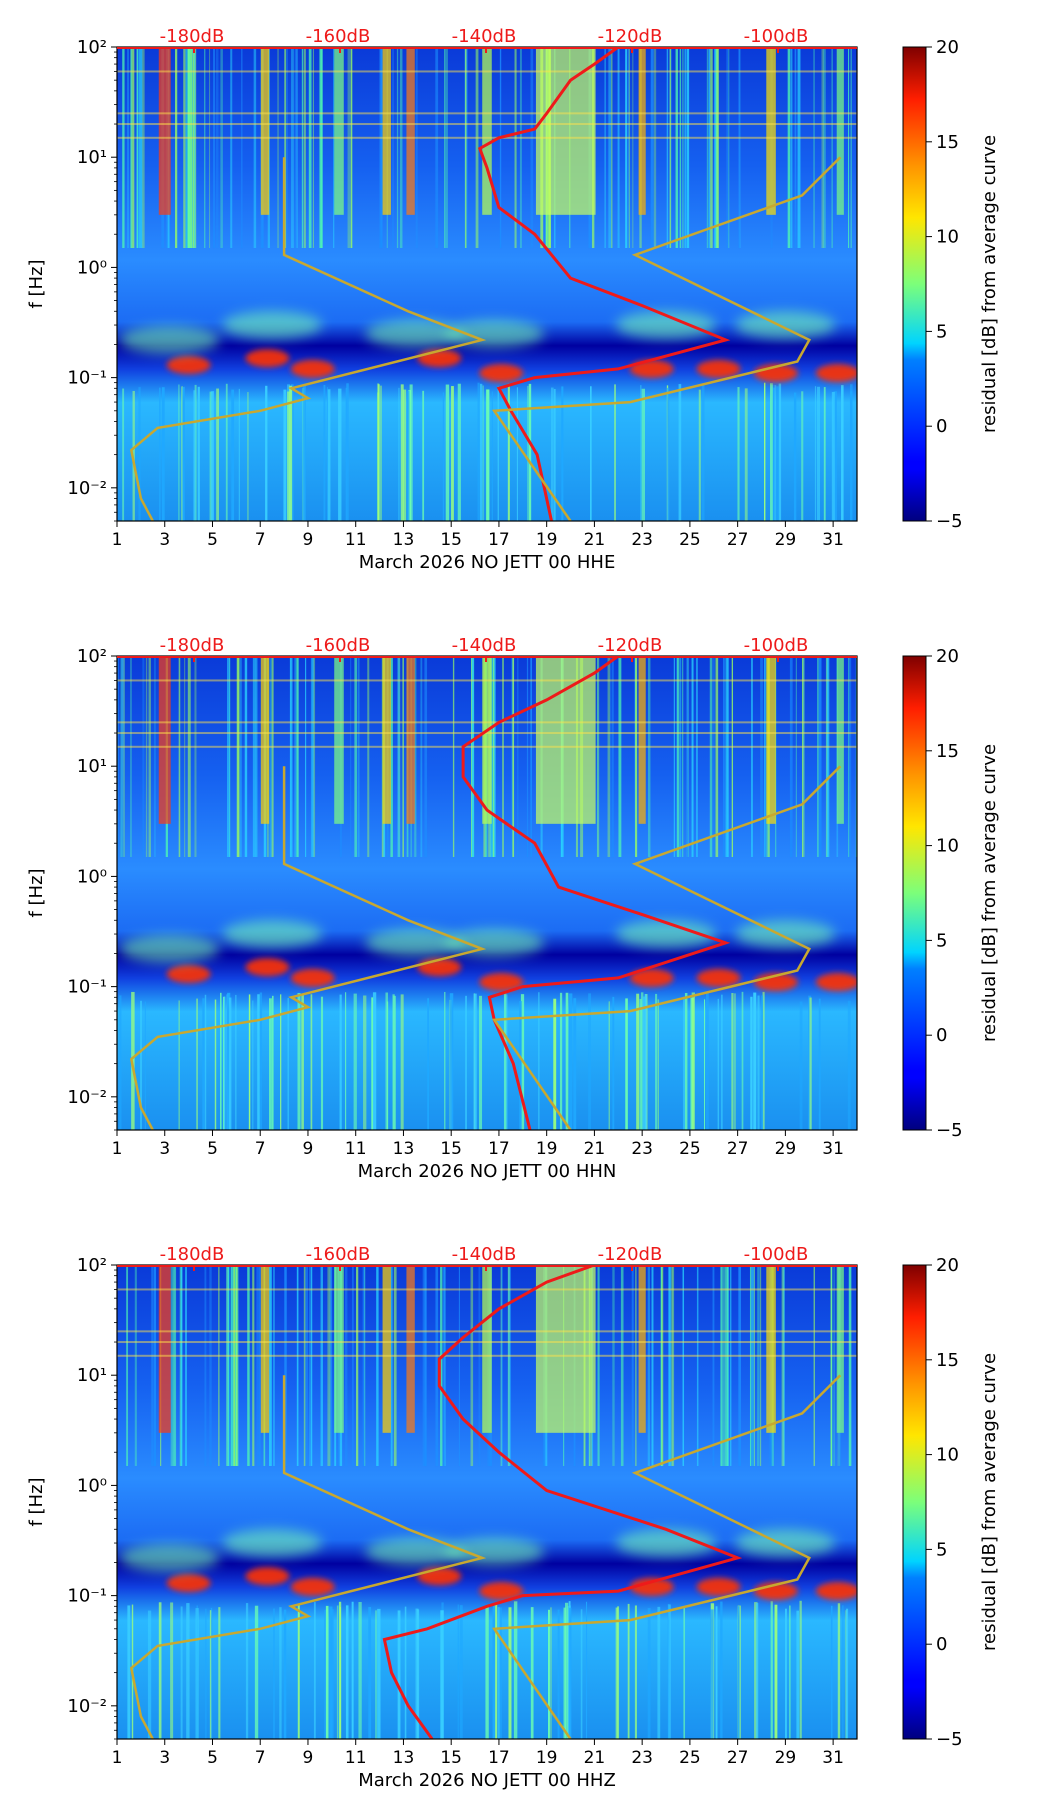 The image size is (1052, 1806). What do you see at coordinates (338, 1254) in the screenshot?
I see `top-dB-label-1: -160dB` at bounding box center [338, 1254].